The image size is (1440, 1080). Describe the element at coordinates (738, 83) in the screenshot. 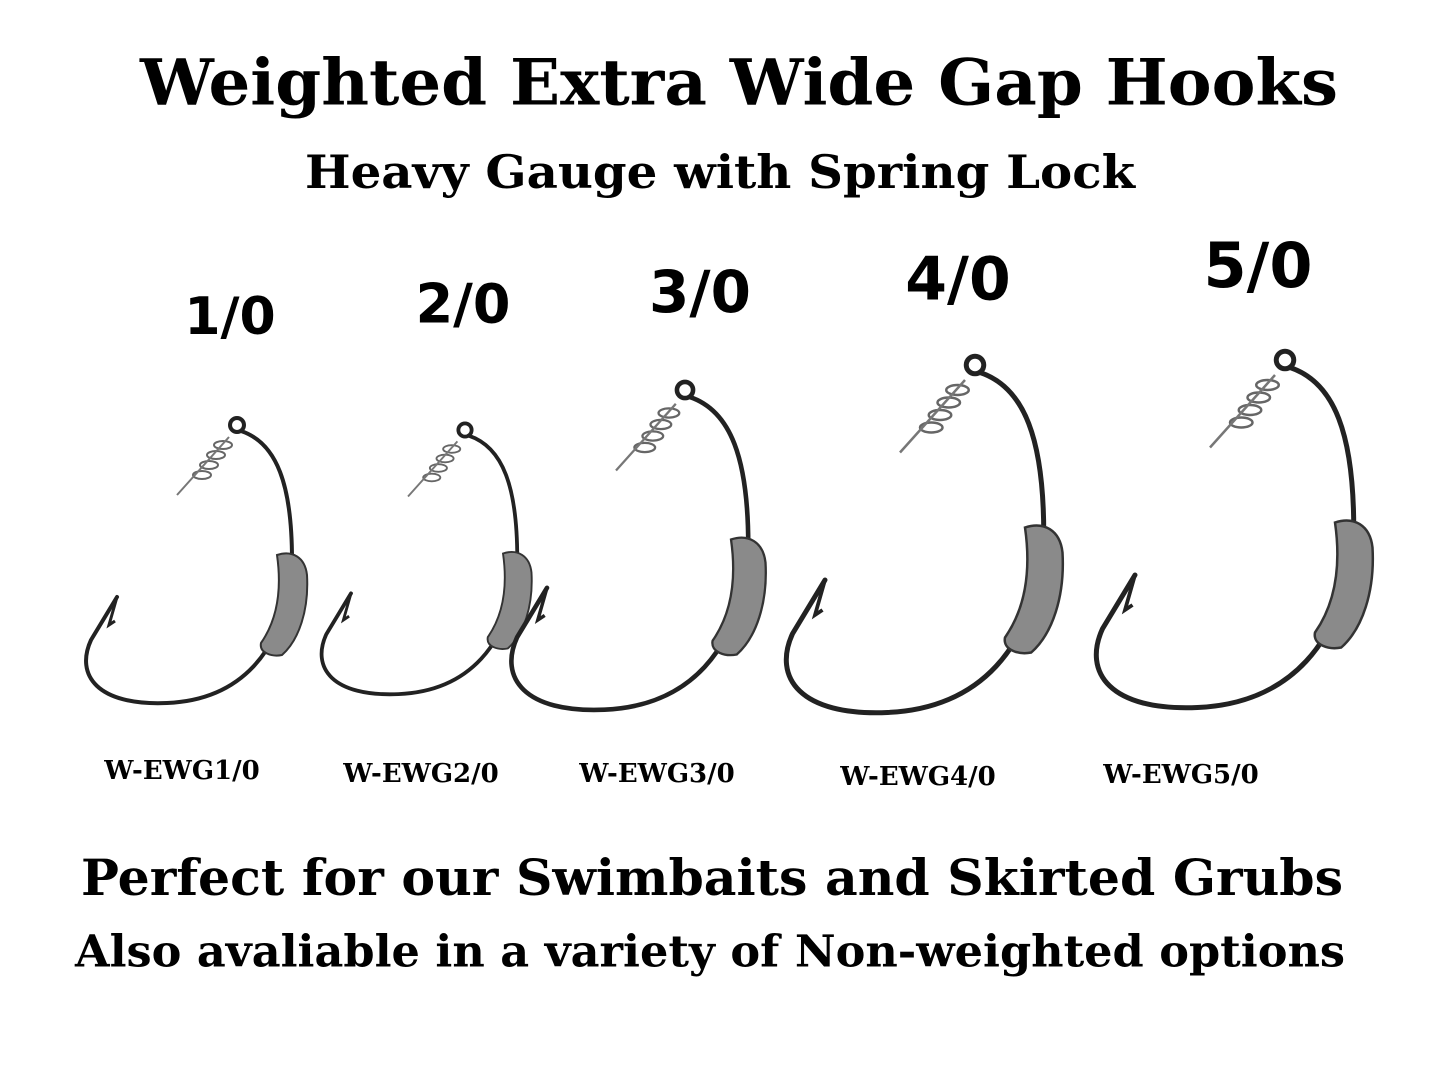

I see `title: Weighted Extra Wide Gap Hooks` at that location.